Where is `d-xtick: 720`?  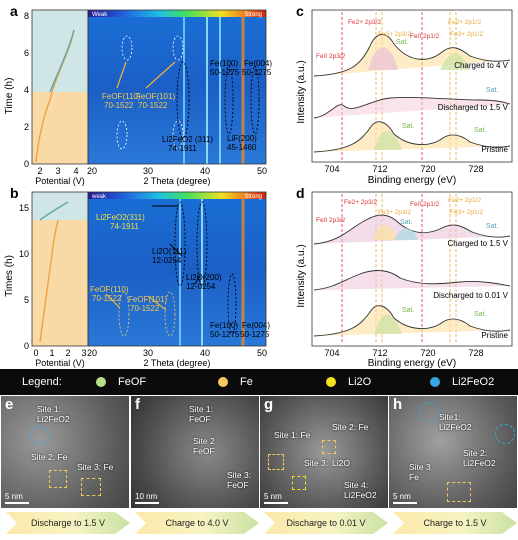
d-xtick: 720 is located at coordinates (427, 353).